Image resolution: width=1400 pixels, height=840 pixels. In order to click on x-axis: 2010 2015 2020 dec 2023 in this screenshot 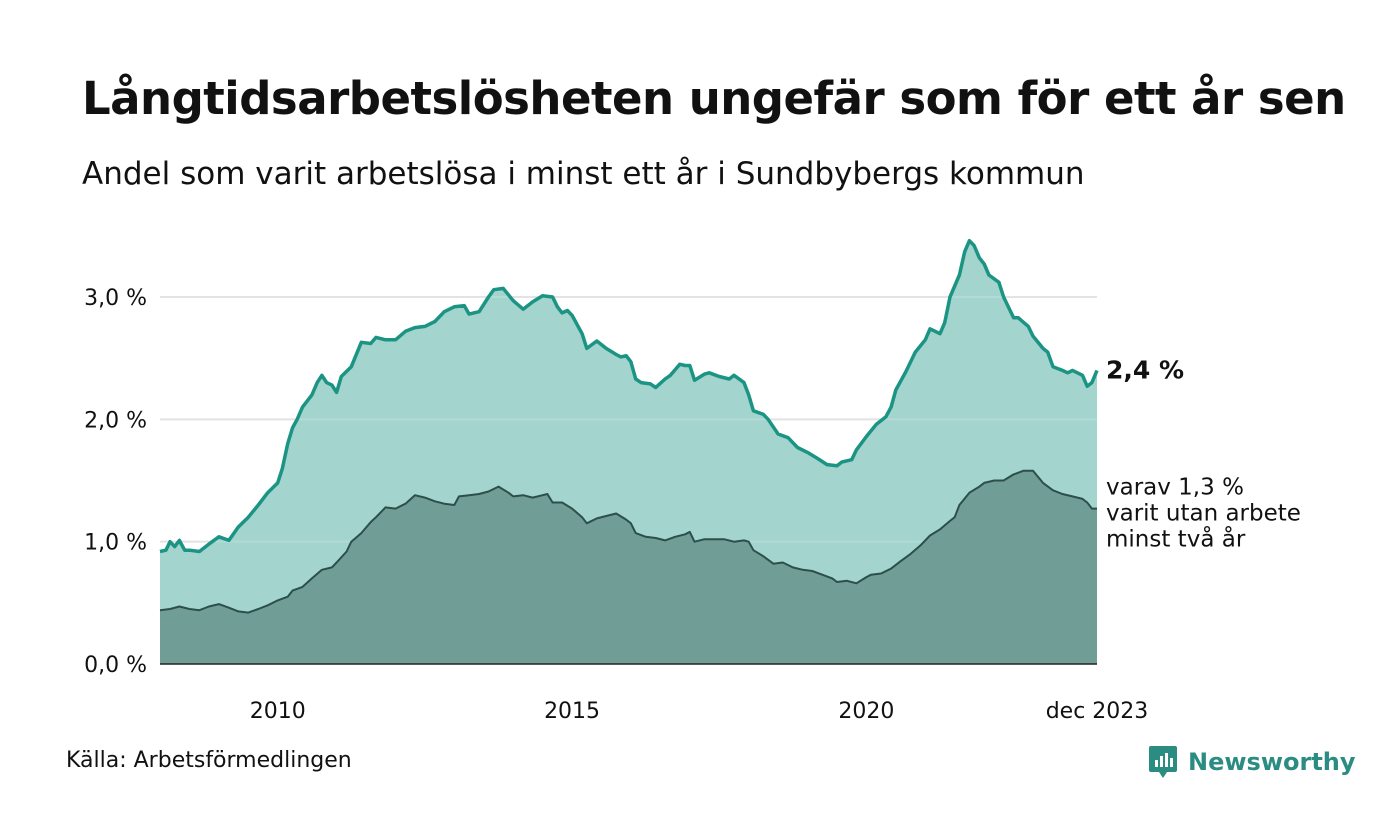, I will do `click(699, 711)`.